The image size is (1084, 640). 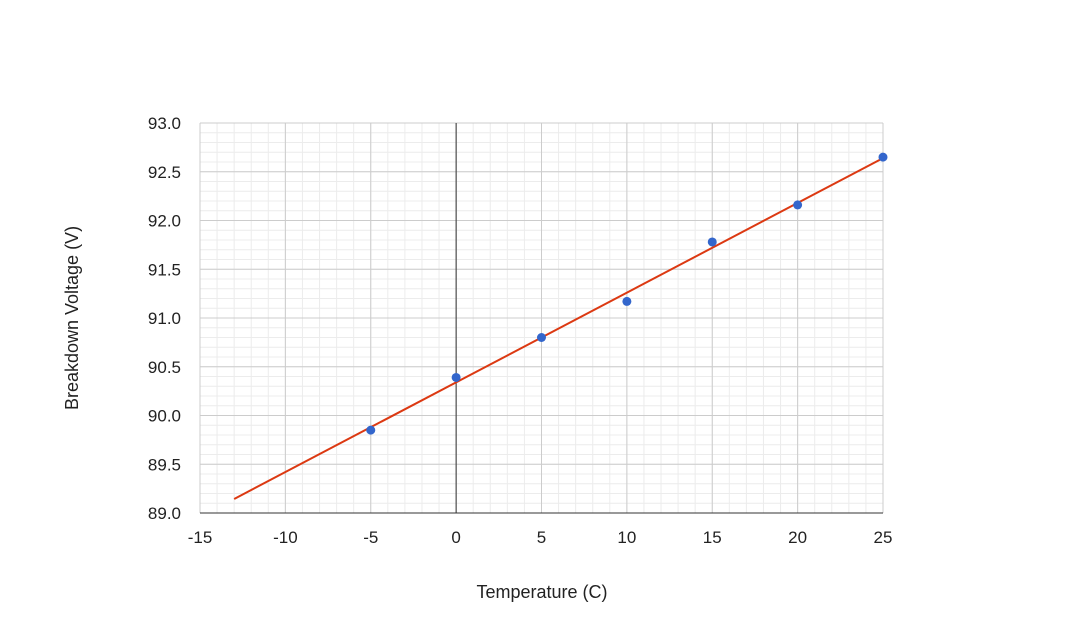 I want to click on x-tick-label: 5, so click(x=541, y=537).